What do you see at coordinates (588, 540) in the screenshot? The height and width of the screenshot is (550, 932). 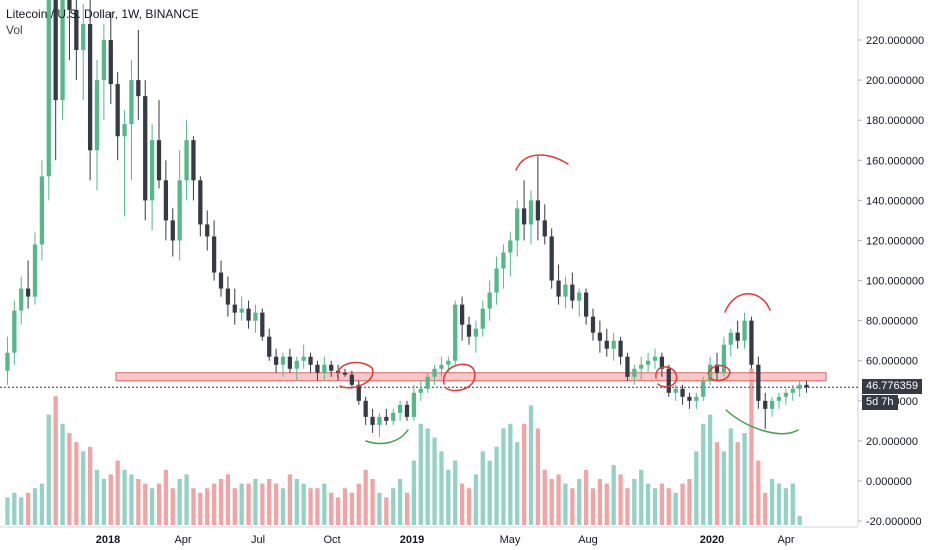 I see `x-tick-label: Aug` at bounding box center [588, 540].